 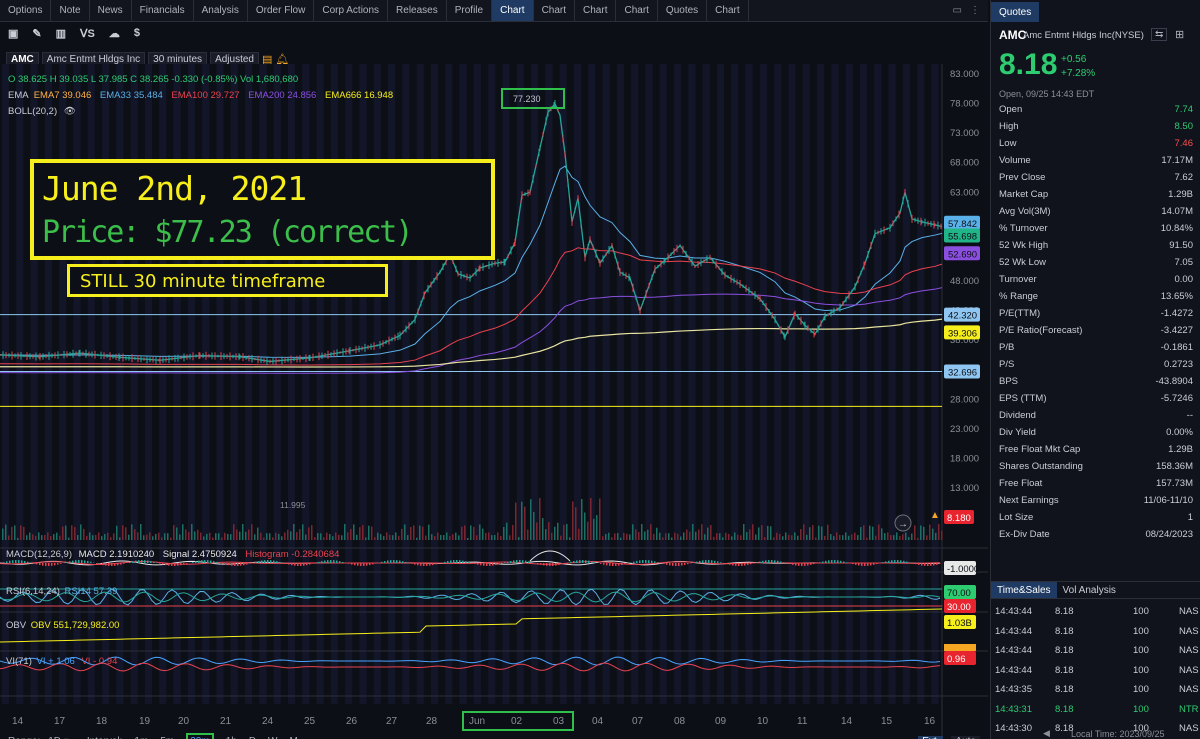 I want to click on interval-1m: 1m, so click(x=141, y=737).